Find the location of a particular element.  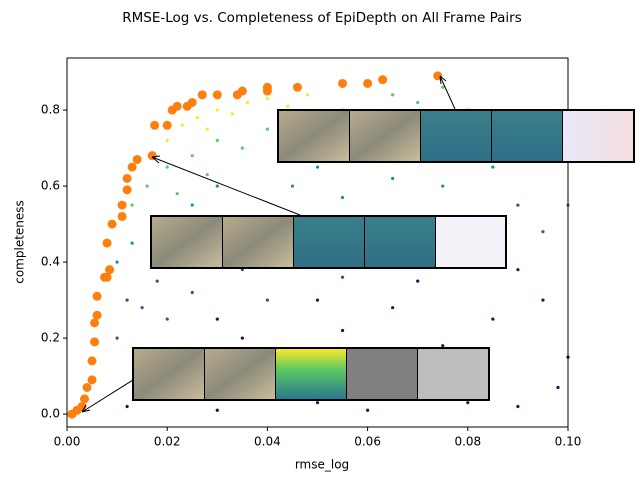

x-tick-label: 0.06 is located at coordinates (367, 442).